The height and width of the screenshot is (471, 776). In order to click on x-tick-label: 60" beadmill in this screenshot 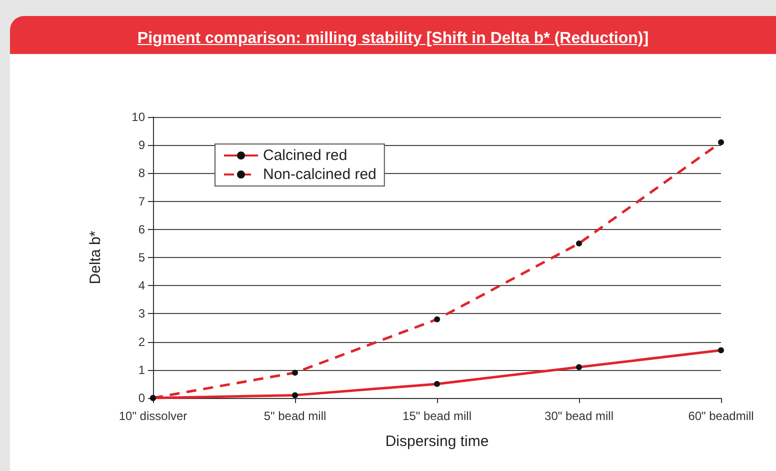, I will do `click(721, 416)`.